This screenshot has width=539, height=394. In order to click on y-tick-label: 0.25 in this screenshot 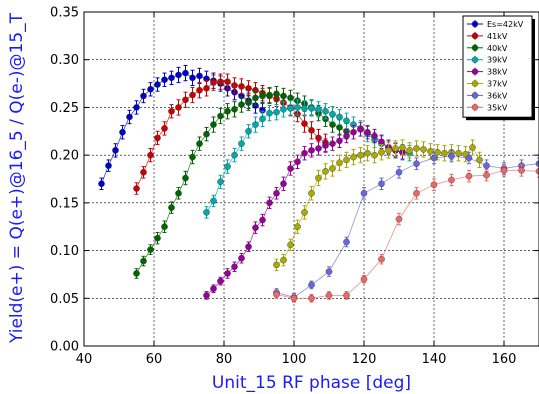, I will do `click(64, 108)`.